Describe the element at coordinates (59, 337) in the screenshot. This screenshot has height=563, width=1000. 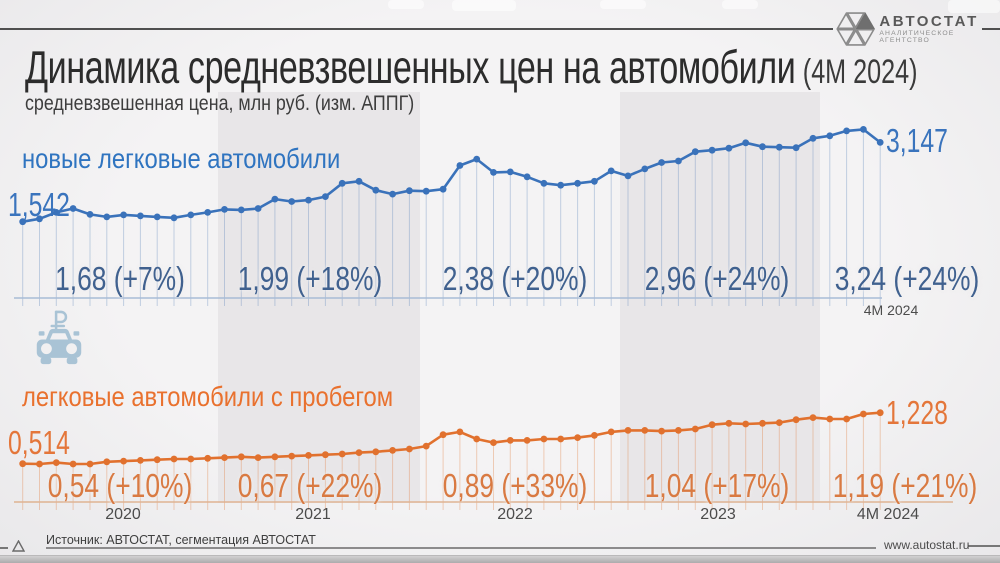
I see `car-with-ruble-icon` at that location.